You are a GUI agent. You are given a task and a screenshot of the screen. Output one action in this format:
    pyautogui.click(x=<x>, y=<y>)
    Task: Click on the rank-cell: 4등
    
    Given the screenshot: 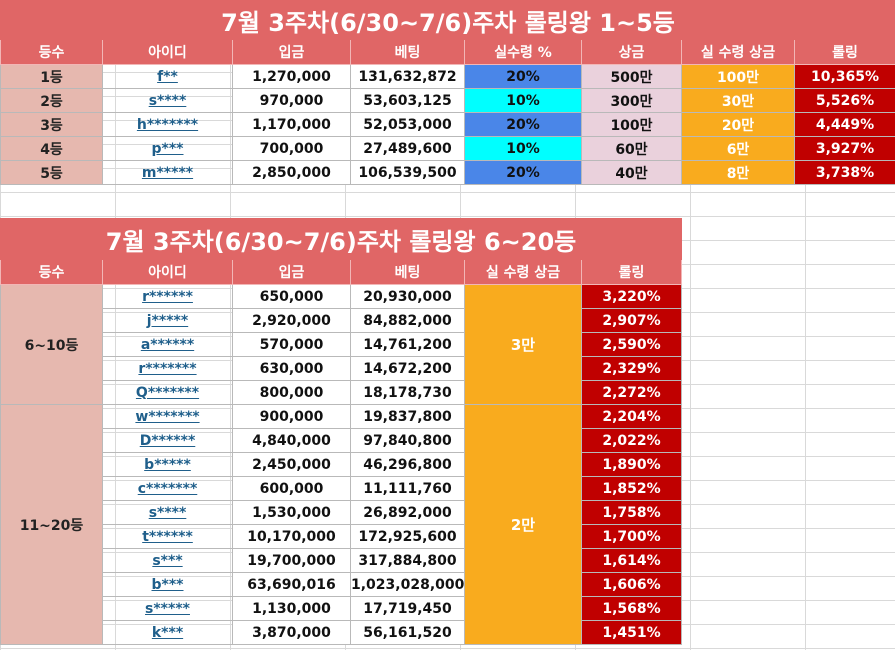 What is the action you would take?
    pyautogui.click(x=51, y=148)
    